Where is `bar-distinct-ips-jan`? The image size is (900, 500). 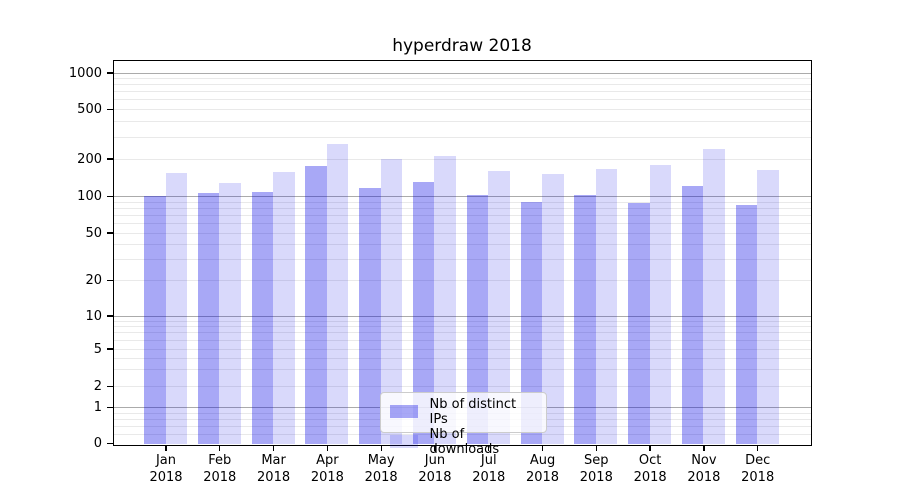
bar-distinct-ips-jan is located at coordinates (155, 320).